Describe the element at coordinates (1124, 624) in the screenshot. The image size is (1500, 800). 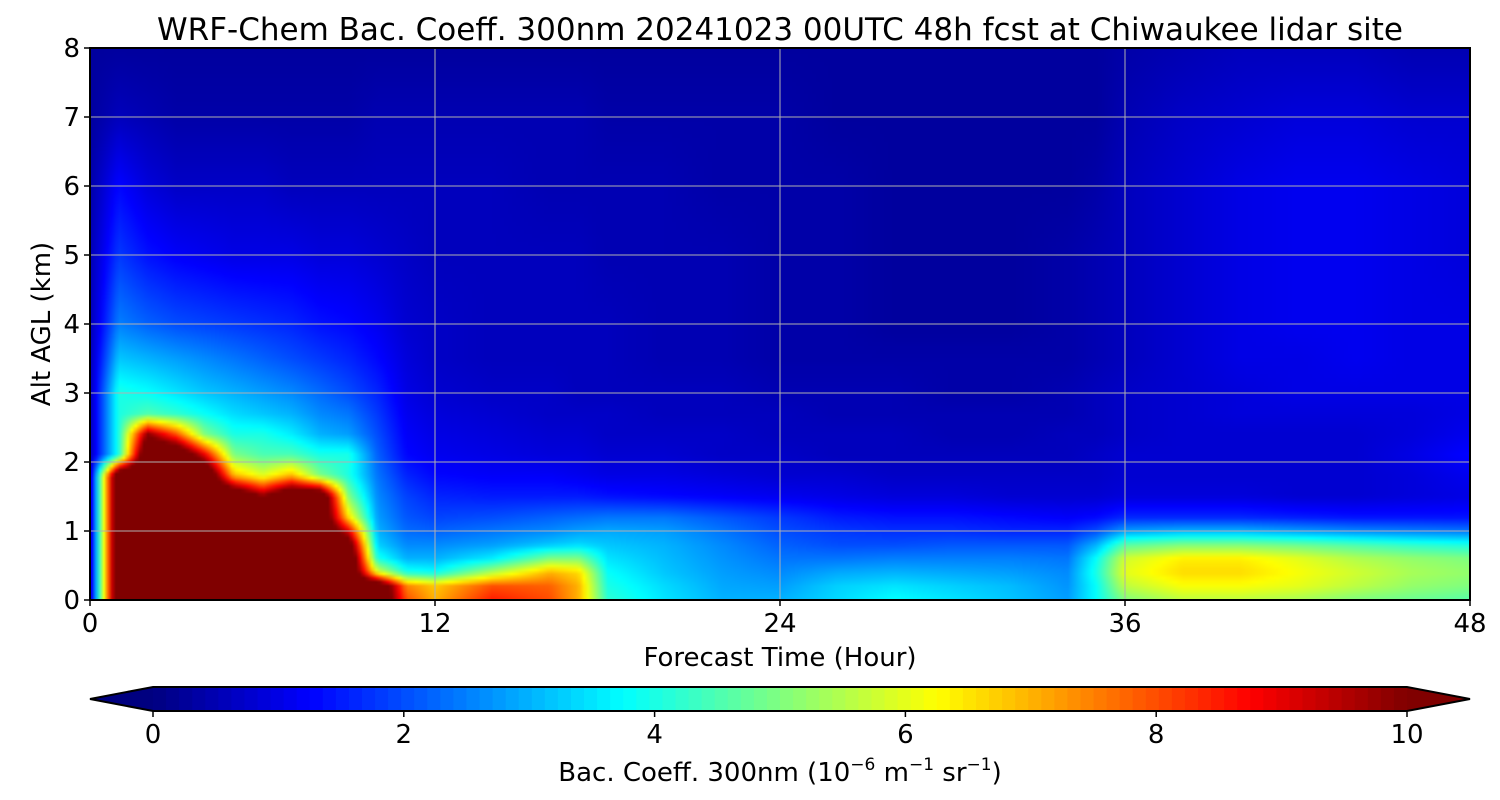
I see `x-tick-label: 36` at that location.